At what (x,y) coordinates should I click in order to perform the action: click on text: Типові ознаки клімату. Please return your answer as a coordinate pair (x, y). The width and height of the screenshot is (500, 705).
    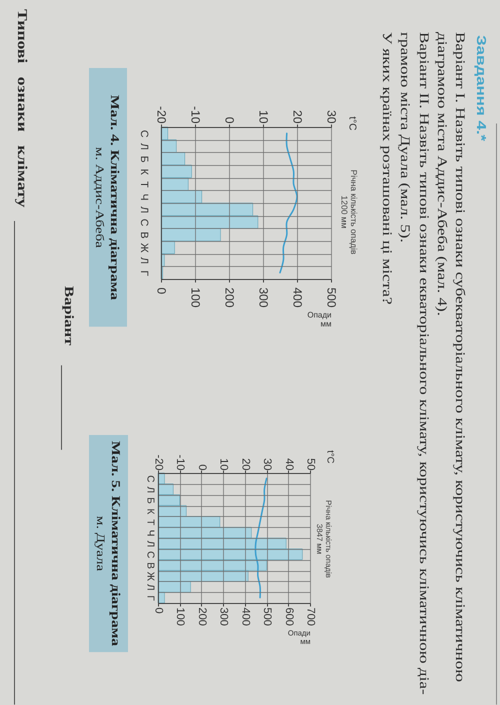
    Looking at the image, I should click on (22, 108).